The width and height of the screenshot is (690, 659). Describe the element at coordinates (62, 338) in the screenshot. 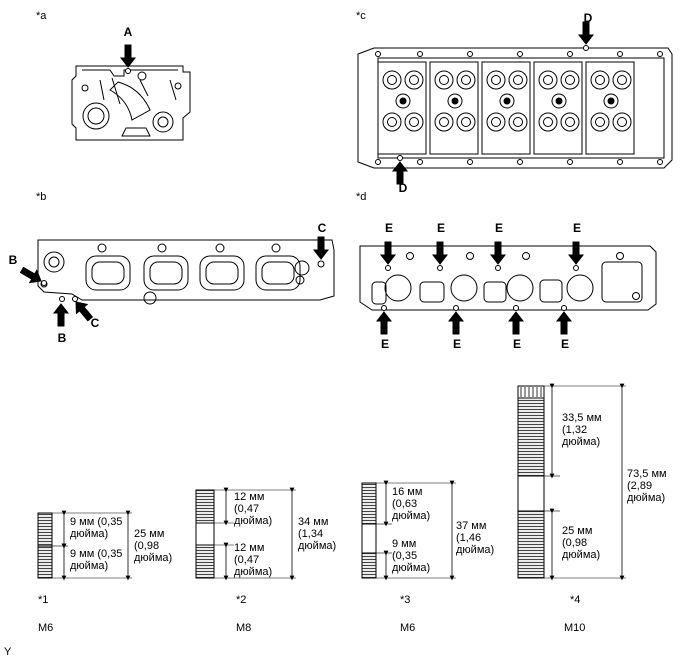

I see `mark-b-bottom: B` at that location.